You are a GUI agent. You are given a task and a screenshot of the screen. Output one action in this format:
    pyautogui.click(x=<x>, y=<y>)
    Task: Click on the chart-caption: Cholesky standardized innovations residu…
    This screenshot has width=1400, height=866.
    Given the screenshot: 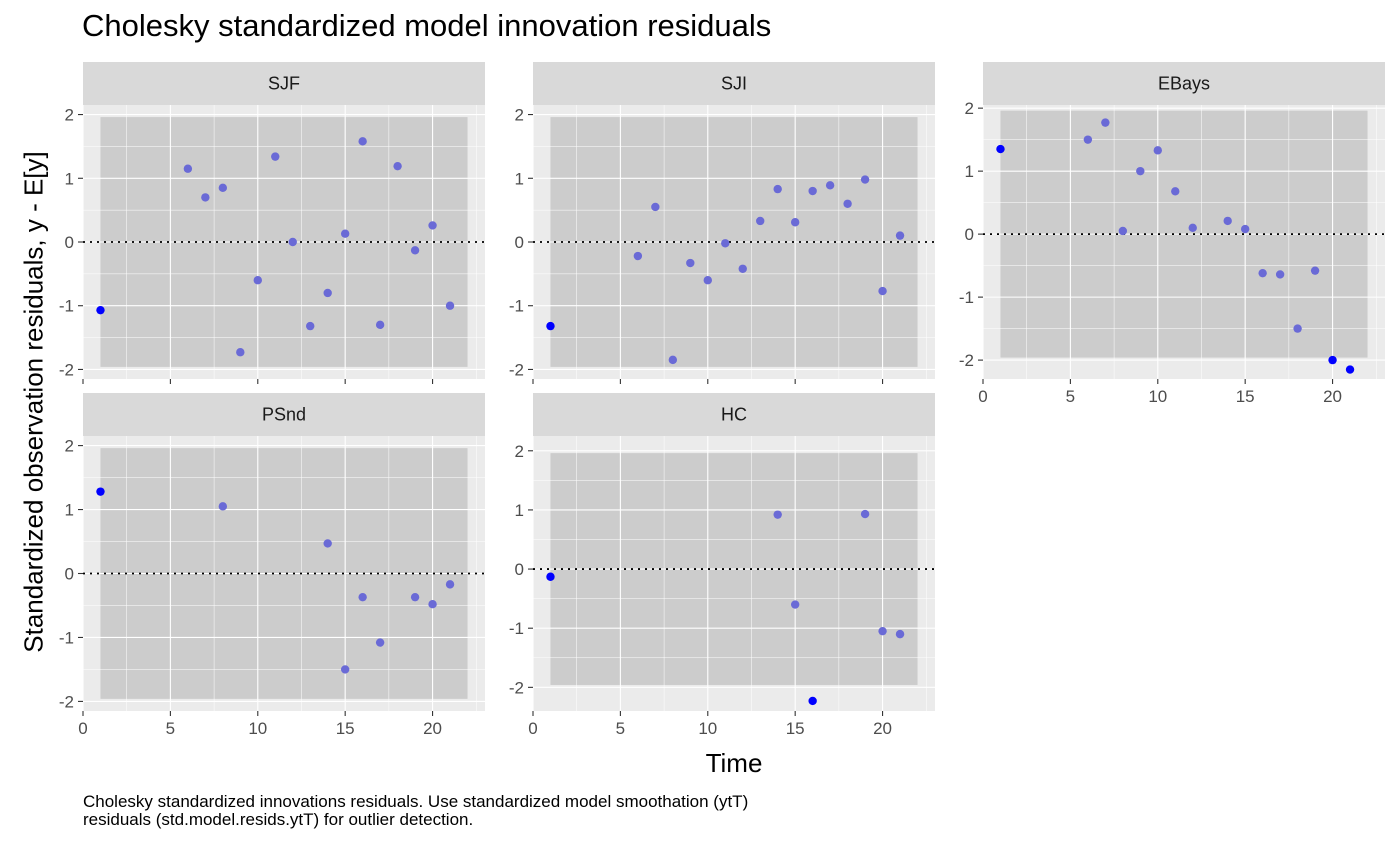 What is the action you would take?
    pyautogui.click(x=416, y=810)
    